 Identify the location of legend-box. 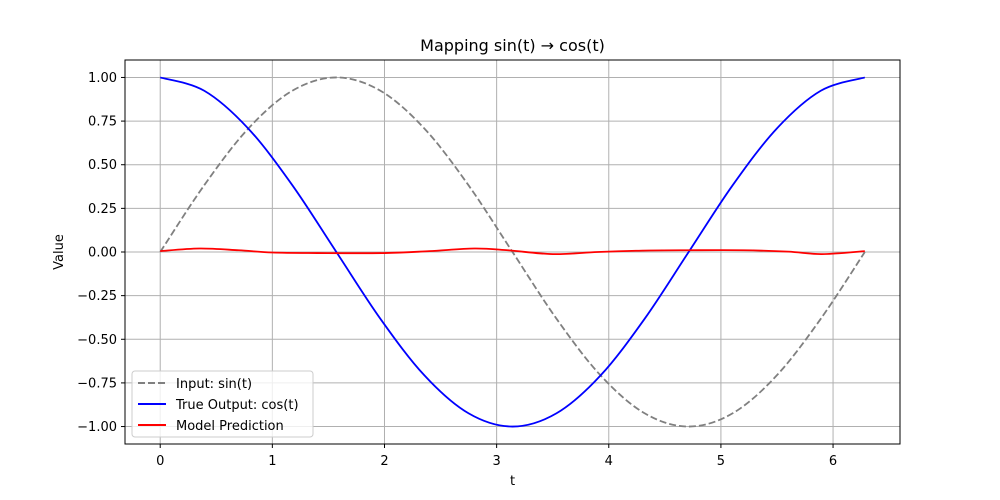
(222, 404).